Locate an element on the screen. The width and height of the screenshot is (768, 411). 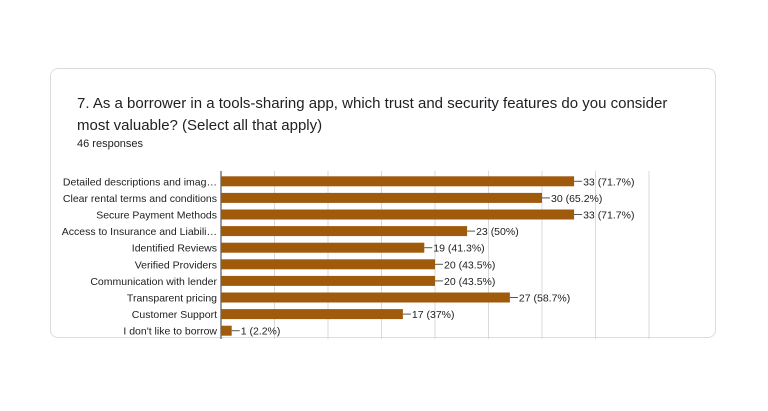
category-label: Secure Payment Methods is located at coordinates (156, 216).